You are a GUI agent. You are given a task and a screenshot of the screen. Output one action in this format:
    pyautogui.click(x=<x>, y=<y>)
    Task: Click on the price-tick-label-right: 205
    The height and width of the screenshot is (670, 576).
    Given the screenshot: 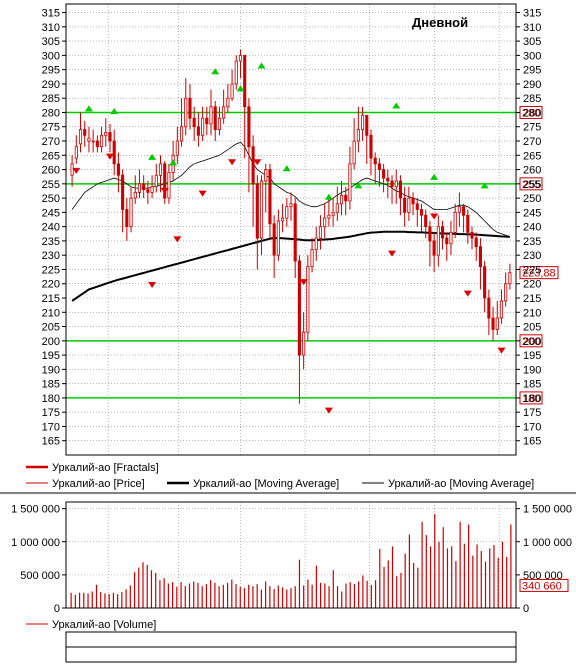 What is the action you would take?
    pyautogui.click(x=532, y=328)
    